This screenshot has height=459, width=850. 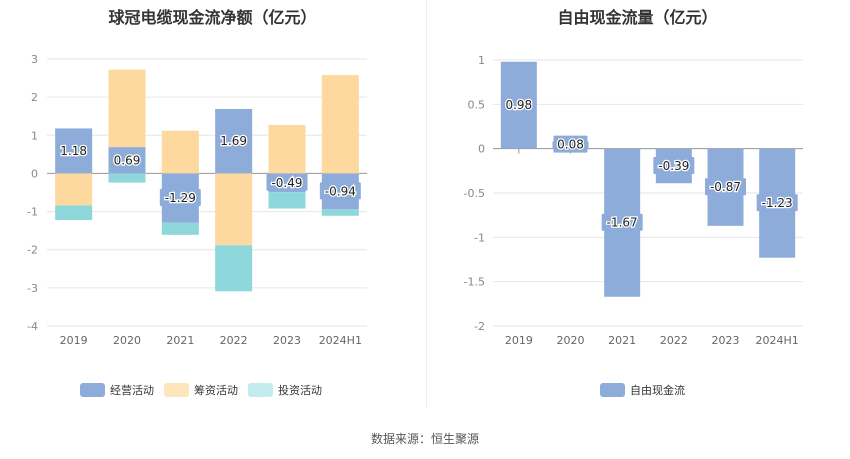 I want to click on left-data-label: 1.18, so click(x=73, y=151).